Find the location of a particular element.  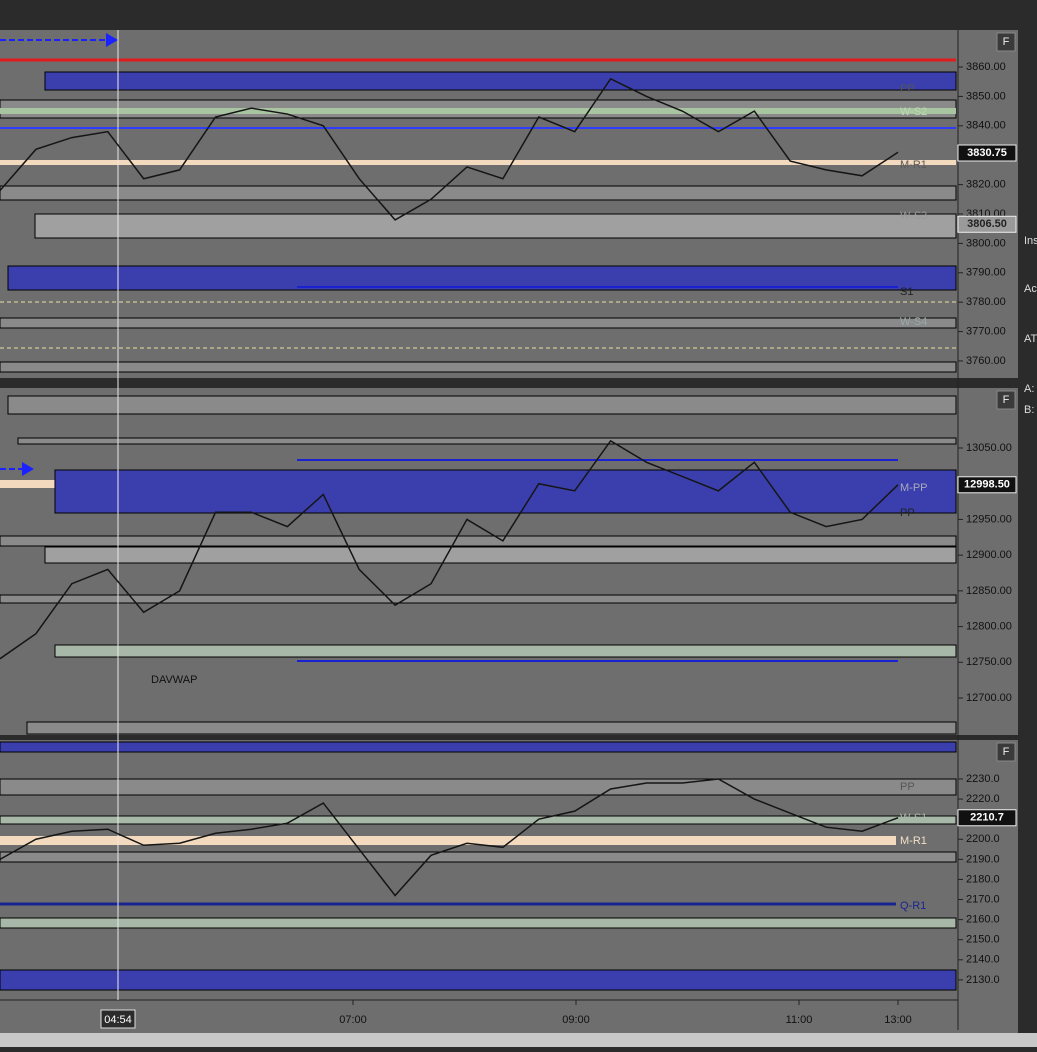

y-tick-label: 2230.0 is located at coordinates (983, 779).